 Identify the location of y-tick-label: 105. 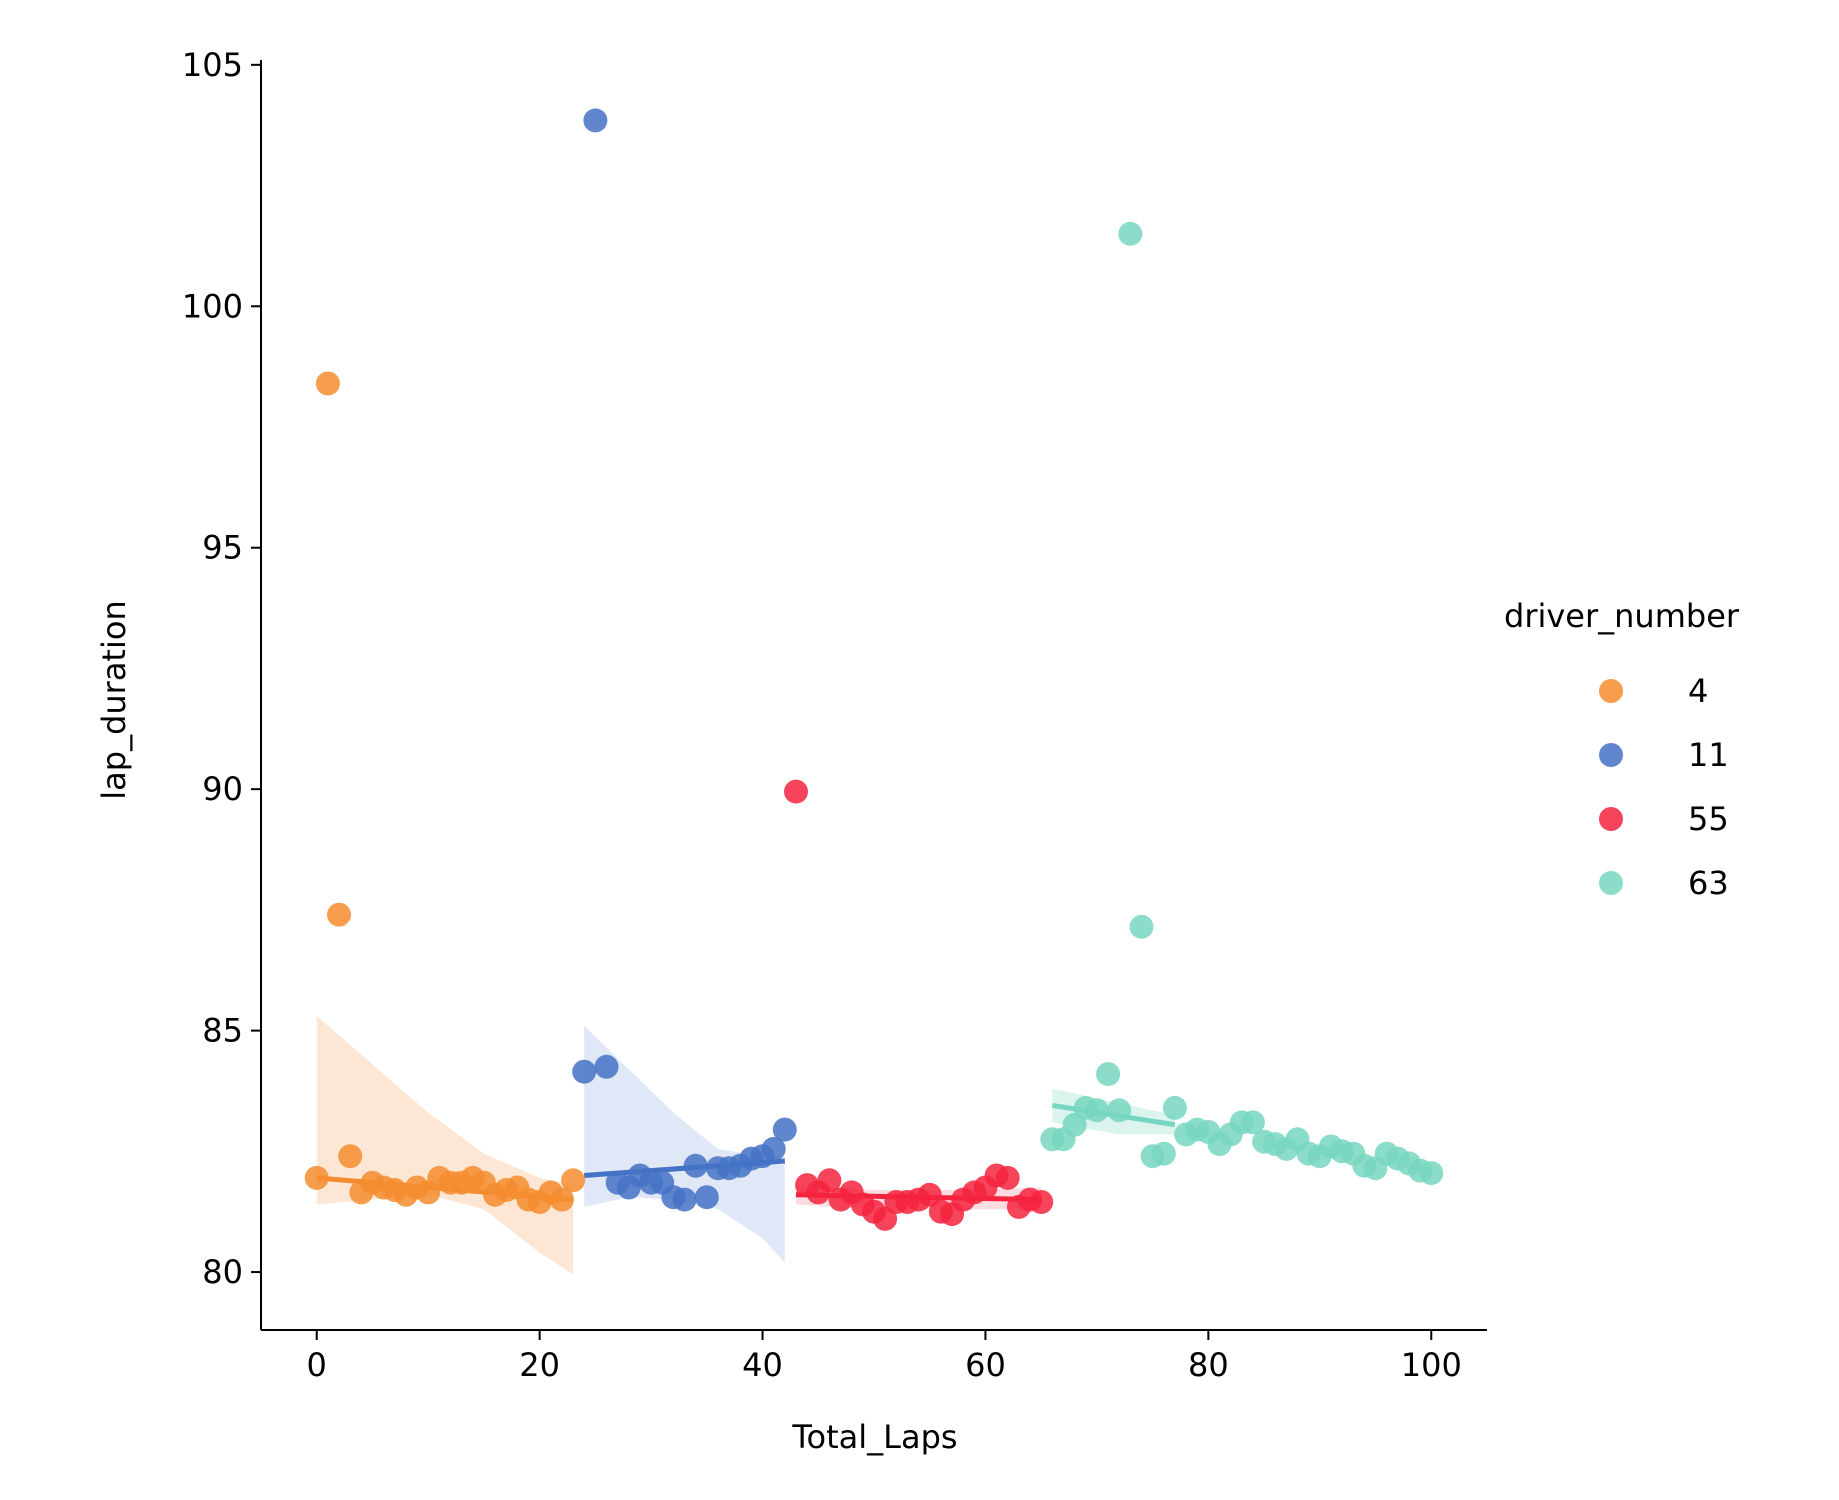
(212, 65).